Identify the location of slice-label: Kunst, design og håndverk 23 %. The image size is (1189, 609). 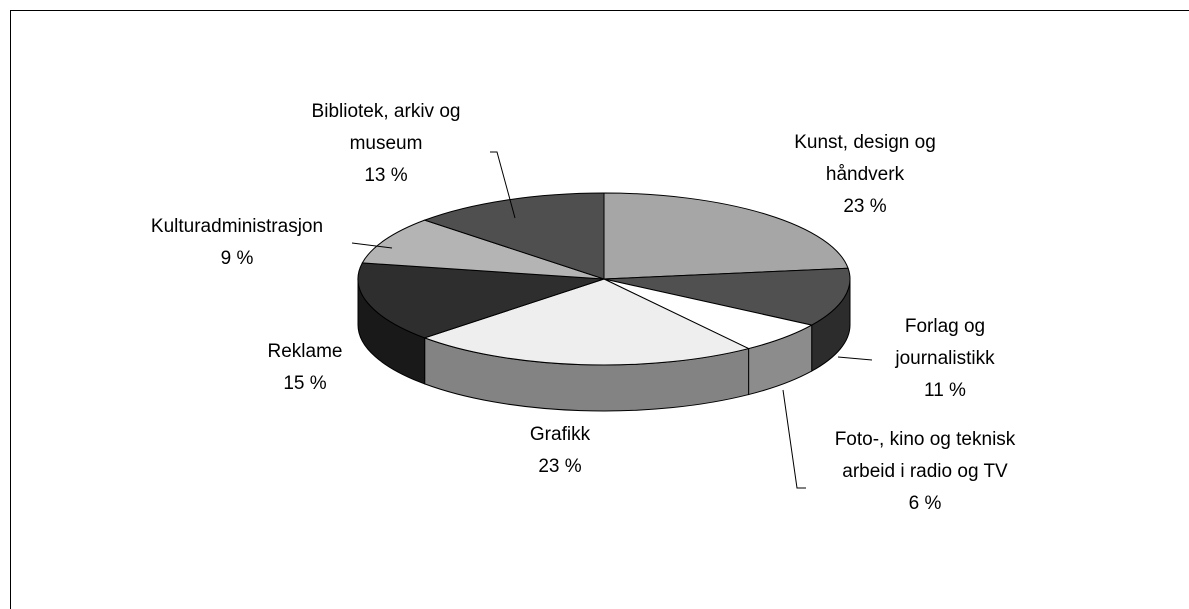
(865, 175).